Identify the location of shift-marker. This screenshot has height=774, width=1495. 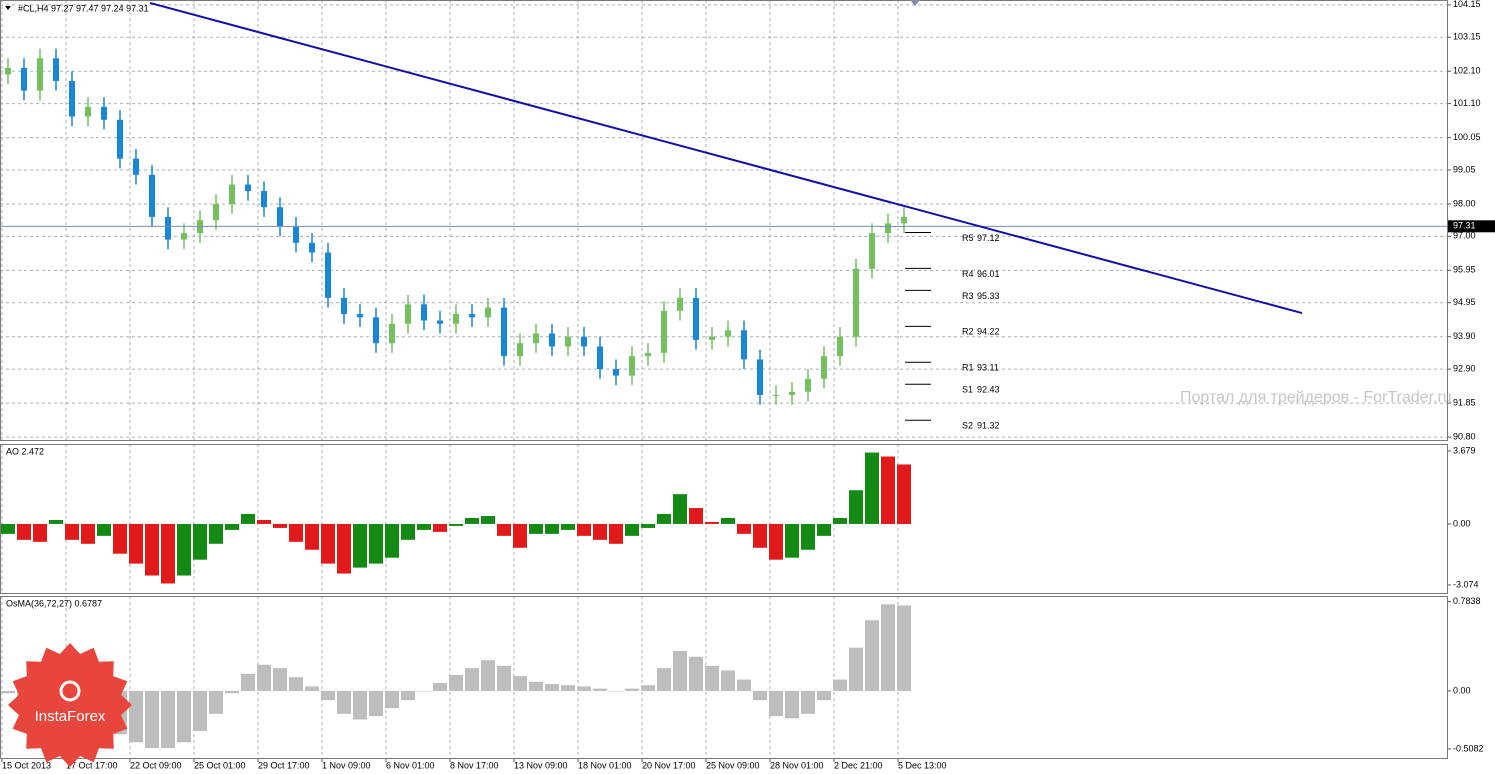
(915, 3).